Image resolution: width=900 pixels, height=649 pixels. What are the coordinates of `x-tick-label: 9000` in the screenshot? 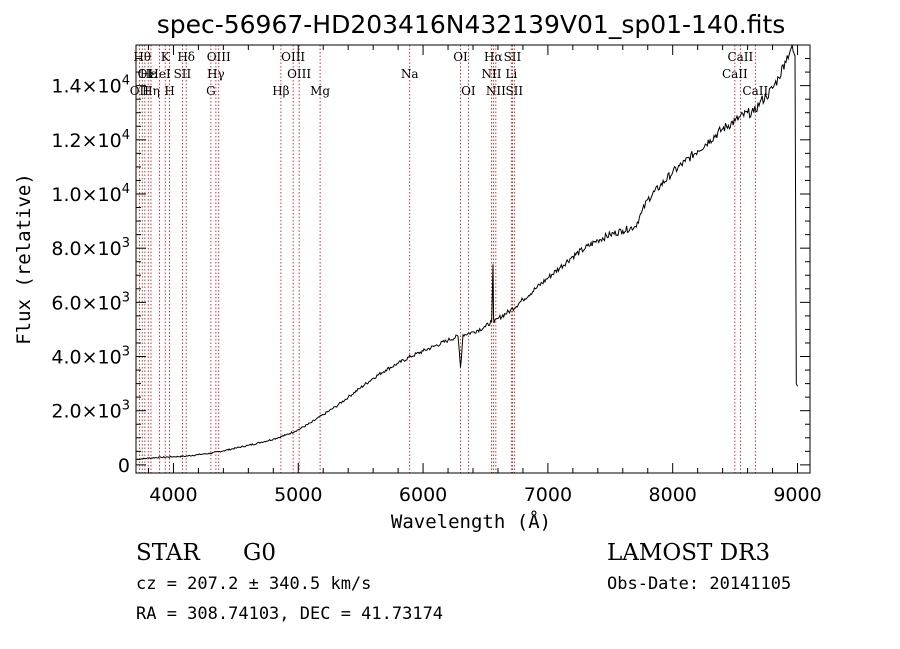 It's located at (797, 495).